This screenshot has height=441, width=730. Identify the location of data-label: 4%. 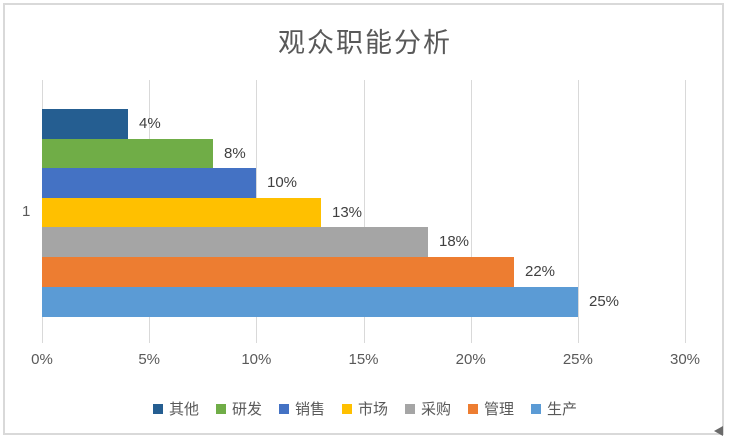
(150, 123).